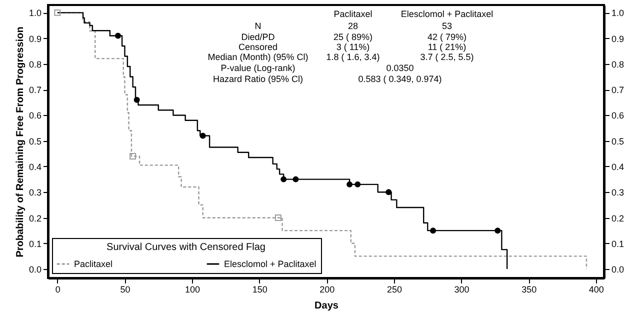  I want to click on y-tick-label: 0.0, so click(35, 269).